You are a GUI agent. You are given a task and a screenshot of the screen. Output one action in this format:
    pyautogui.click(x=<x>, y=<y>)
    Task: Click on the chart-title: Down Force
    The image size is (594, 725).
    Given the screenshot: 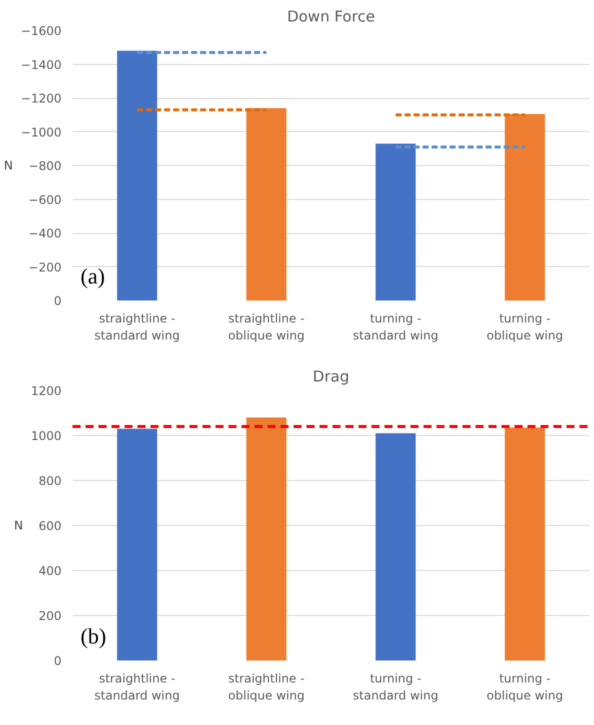 What is the action you would take?
    pyautogui.click(x=331, y=17)
    